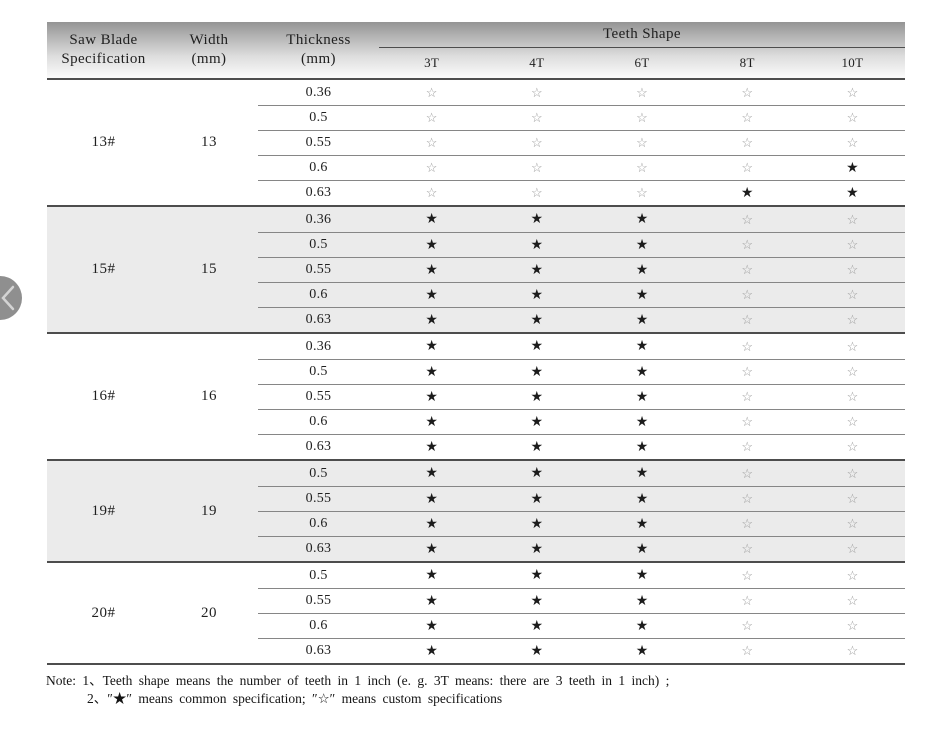 Image resolution: width=933 pixels, height=733 pixels. Describe the element at coordinates (209, 50) in the screenshot. I see `column-header-width: Width (mm)` at that location.